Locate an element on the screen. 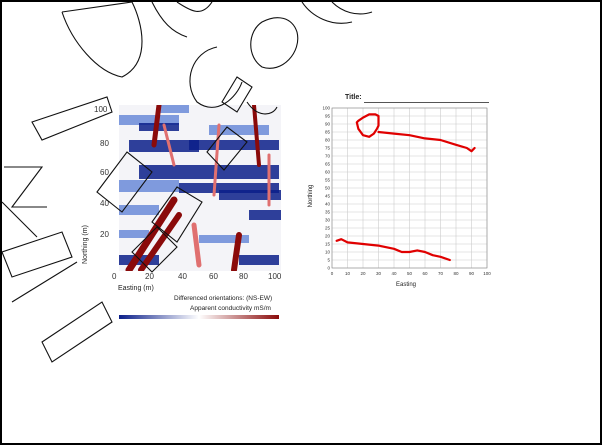 The height and width of the screenshot is (447, 602). chart-ylabel: Northing is located at coordinates (311, 196).